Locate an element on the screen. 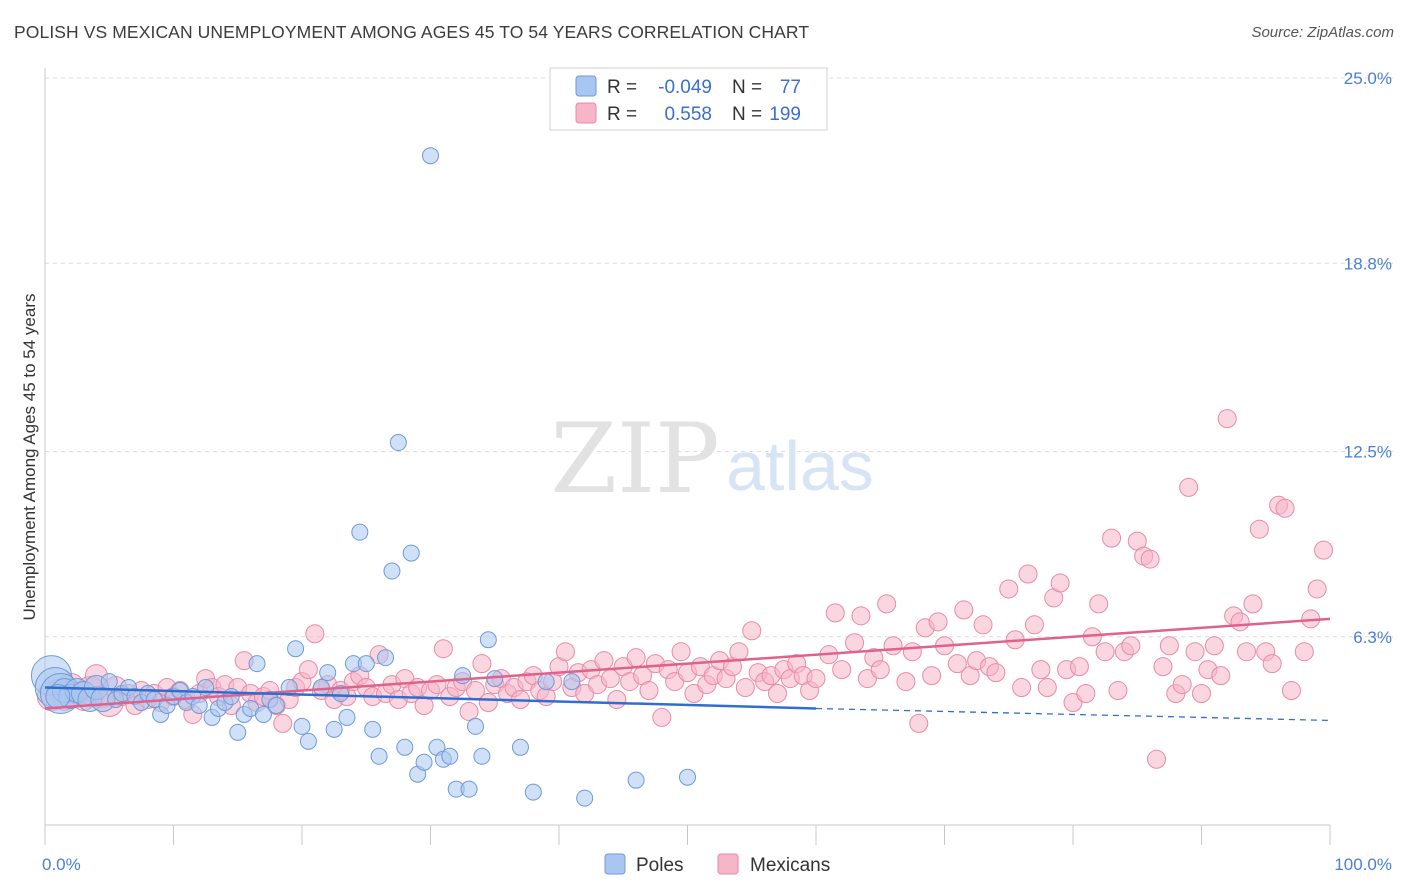 The height and width of the screenshot is (892, 1406). poles-trend-line is located at coordinates (430, 698).